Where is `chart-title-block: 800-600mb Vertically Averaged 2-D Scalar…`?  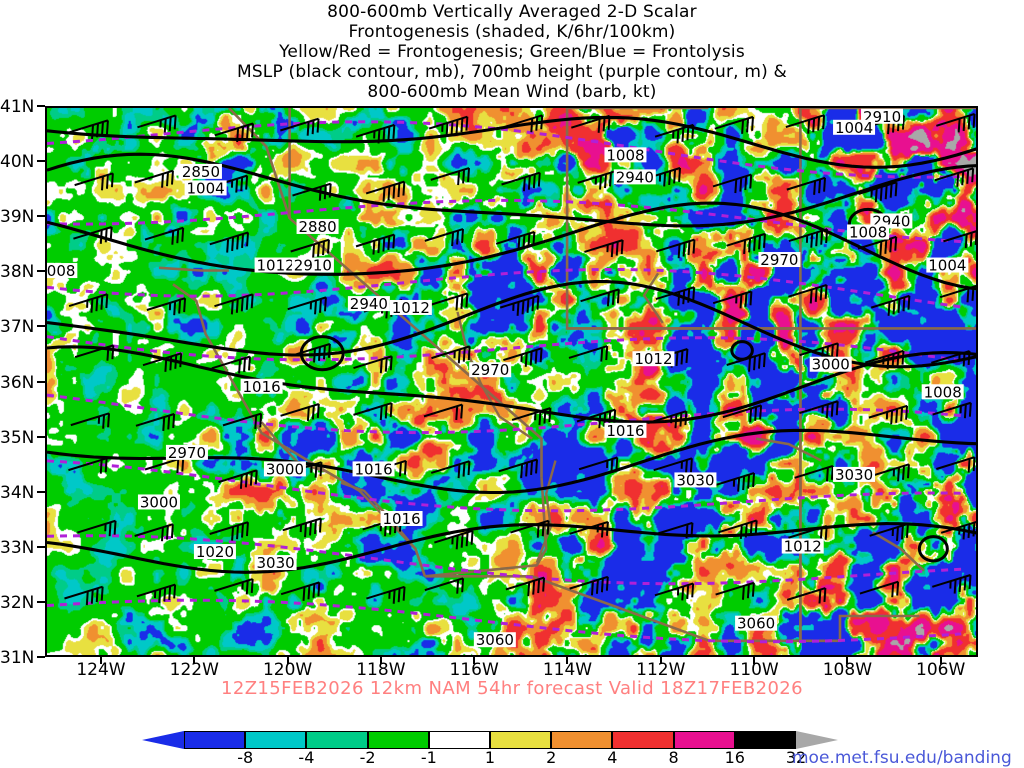 chart-title-block: 800-600mb Vertically Averaged 2-D Scalar… is located at coordinates (512, 52).